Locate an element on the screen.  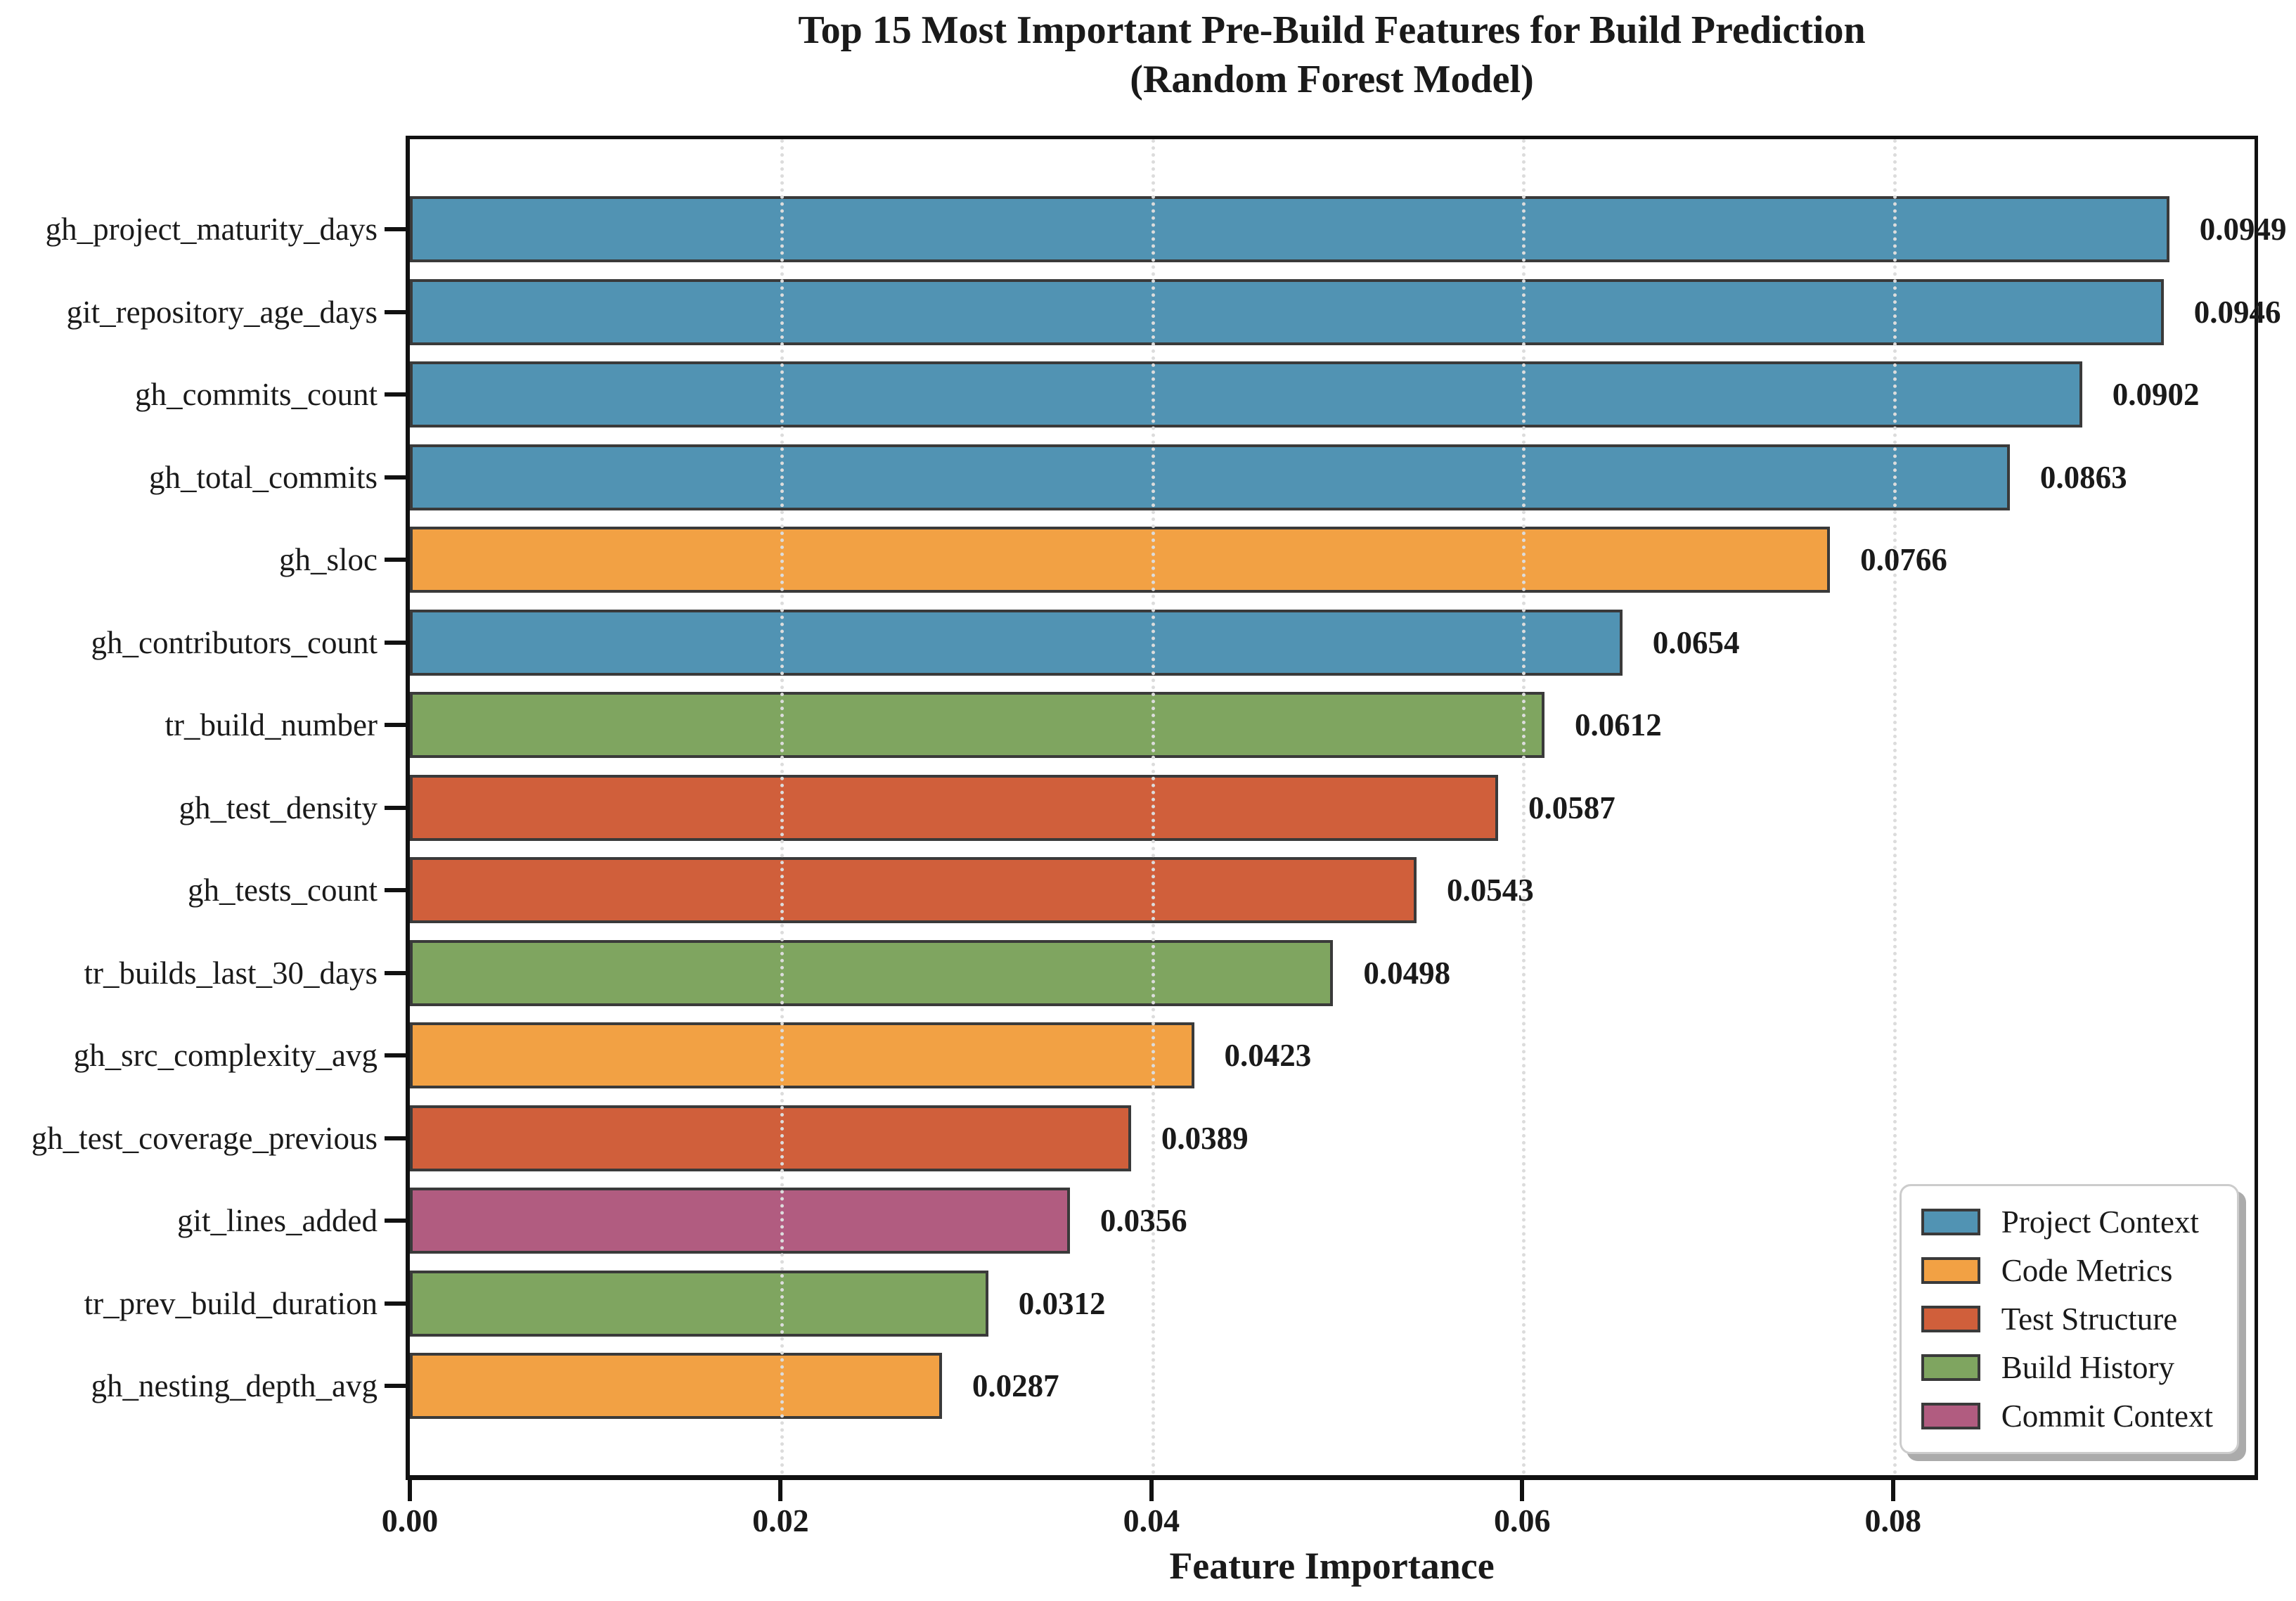
legend-item: Build History is located at coordinates (2067, 1367).